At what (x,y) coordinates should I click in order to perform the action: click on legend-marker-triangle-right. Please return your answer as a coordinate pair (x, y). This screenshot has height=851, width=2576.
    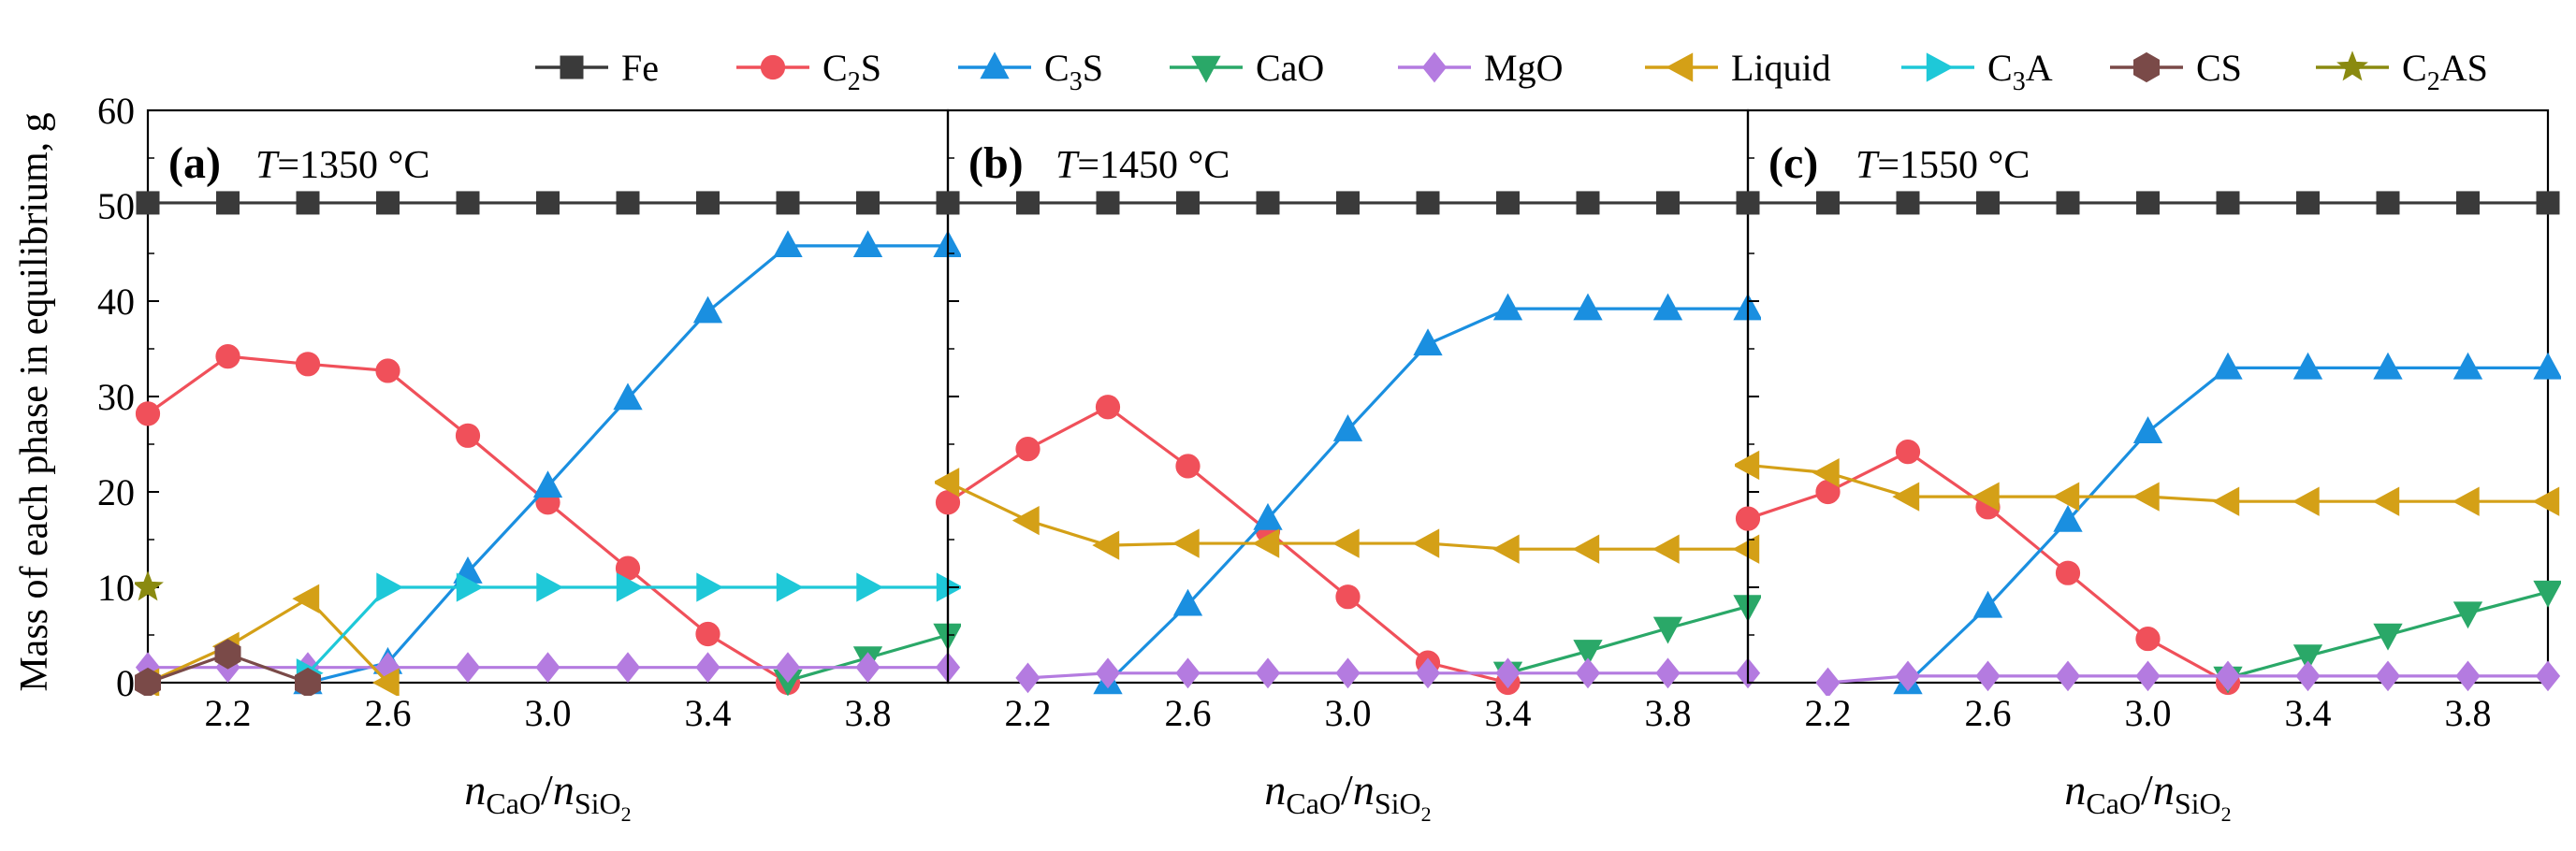
    Looking at the image, I should click on (1940, 67).